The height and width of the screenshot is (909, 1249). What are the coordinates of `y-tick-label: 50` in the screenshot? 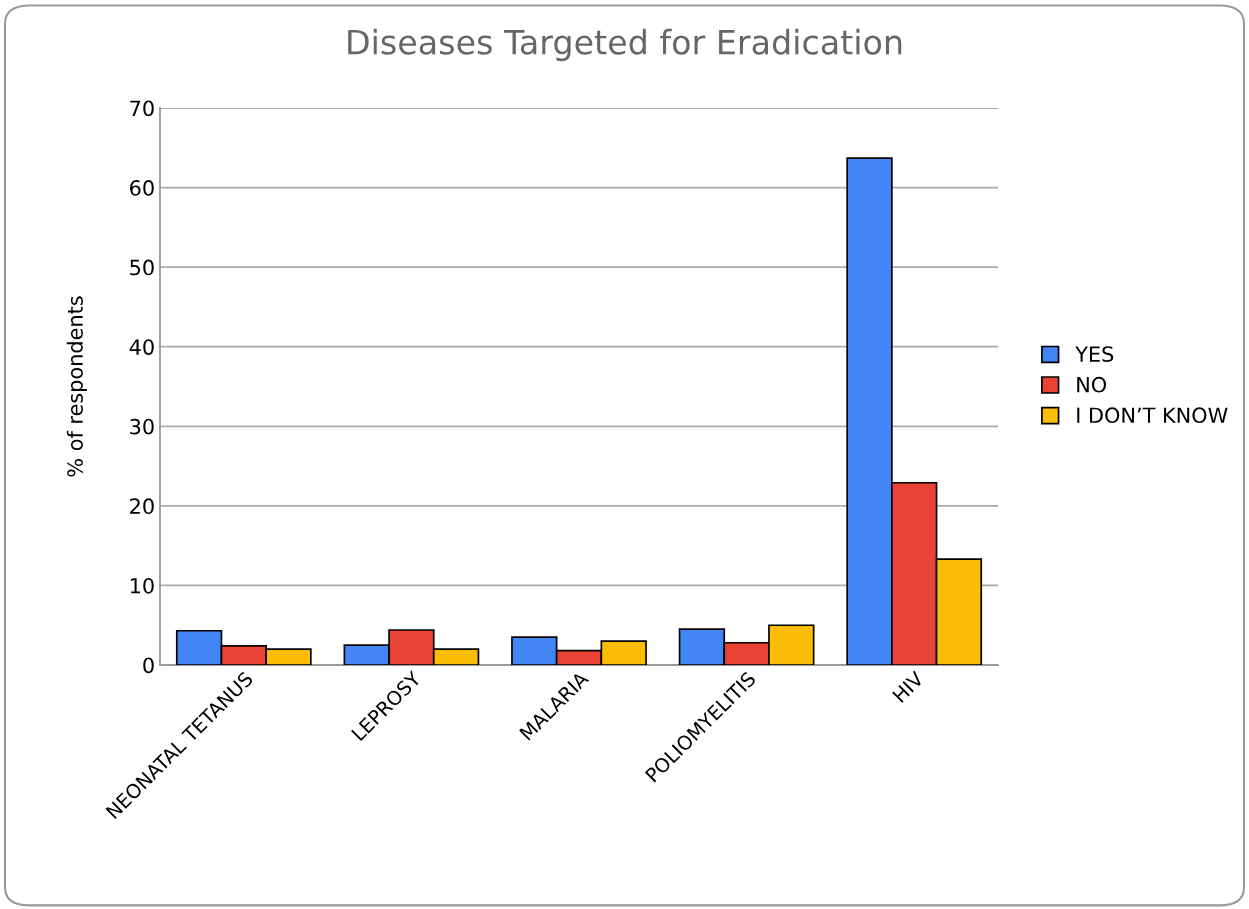 It's located at (142, 267).